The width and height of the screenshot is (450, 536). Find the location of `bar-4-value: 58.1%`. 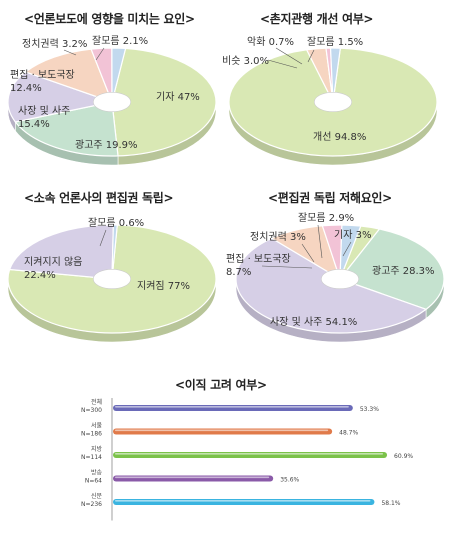

bar-4-value: 58.1% is located at coordinates (390, 503).